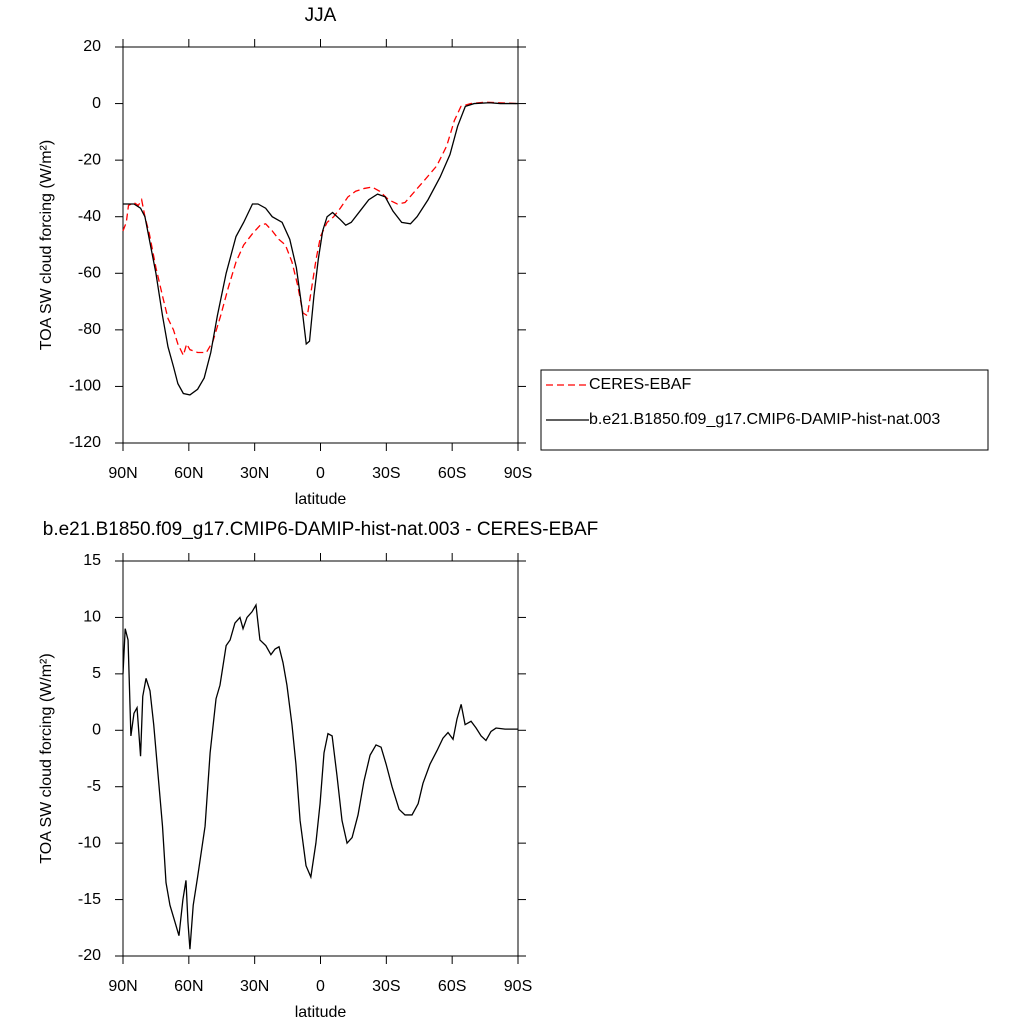  Describe the element at coordinates (640, 384) in the screenshot. I see `legend-label: CERES-EBAF` at that location.